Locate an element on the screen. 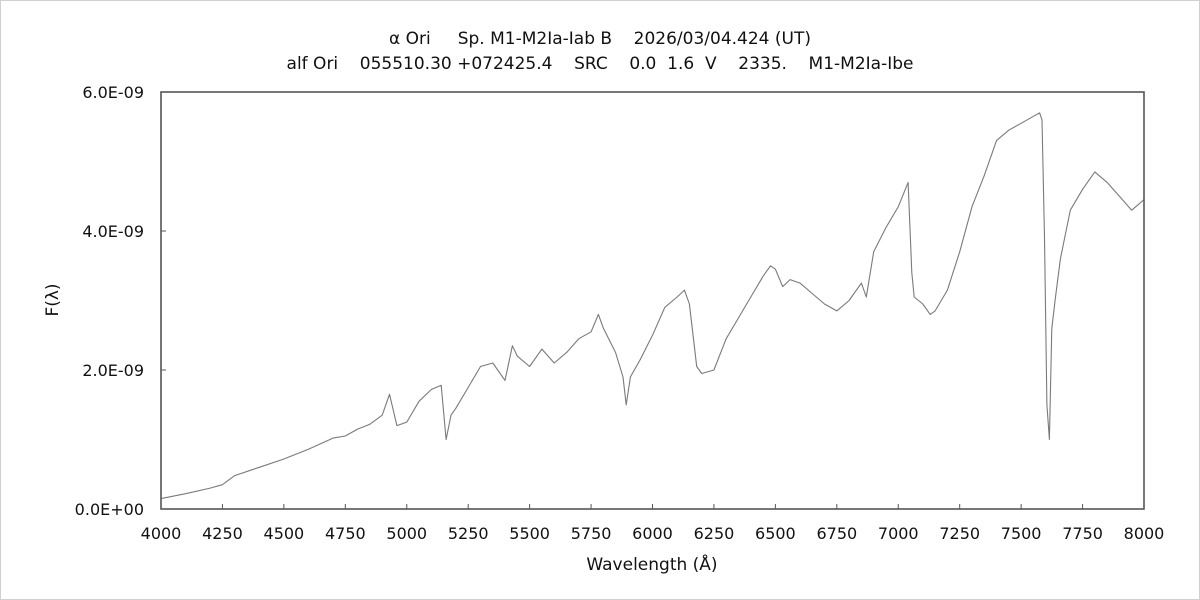 The width and height of the screenshot is (1200, 600). x-tick-label: 5750 is located at coordinates (591, 533).